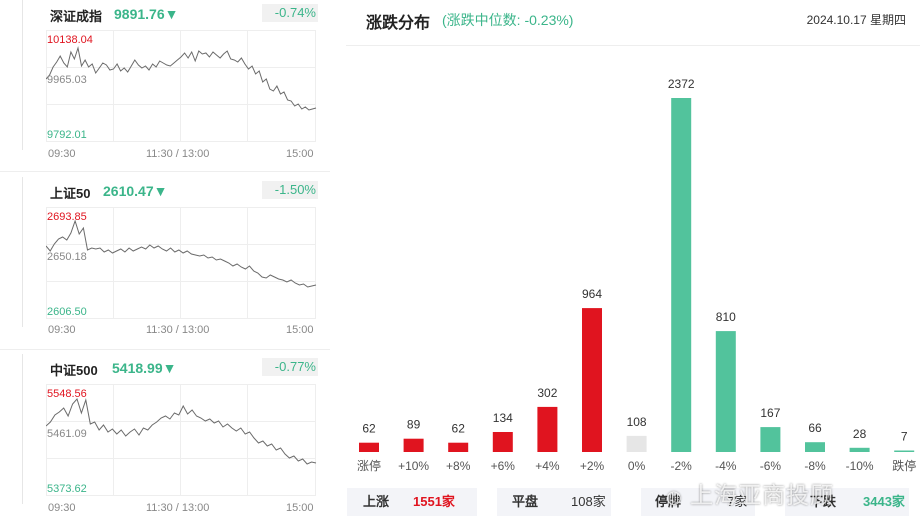  What do you see at coordinates (815, 466) in the screenshot?
I see `category-label: -8%` at bounding box center [815, 466].